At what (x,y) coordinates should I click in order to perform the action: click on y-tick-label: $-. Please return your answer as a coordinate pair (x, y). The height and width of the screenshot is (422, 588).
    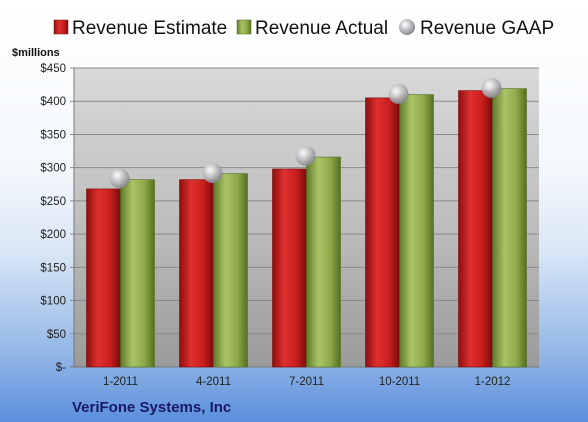
    Looking at the image, I should click on (61, 368).